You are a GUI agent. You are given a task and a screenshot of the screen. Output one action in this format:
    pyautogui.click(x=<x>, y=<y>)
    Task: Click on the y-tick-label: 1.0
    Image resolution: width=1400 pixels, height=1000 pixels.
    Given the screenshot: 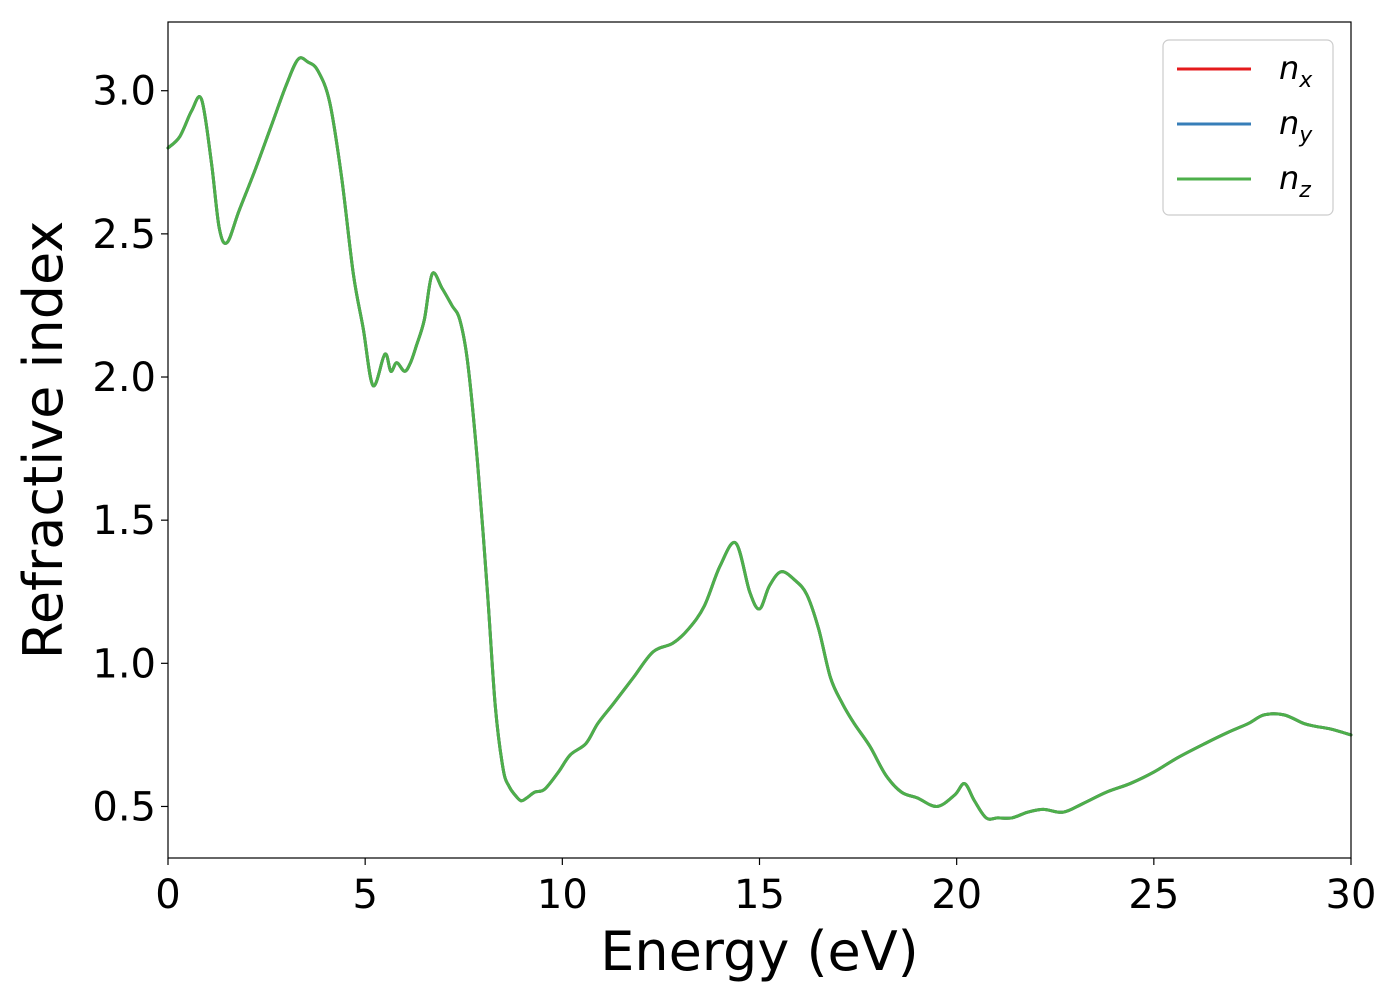 What is the action you would take?
    pyautogui.click(x=124, y=664)
    